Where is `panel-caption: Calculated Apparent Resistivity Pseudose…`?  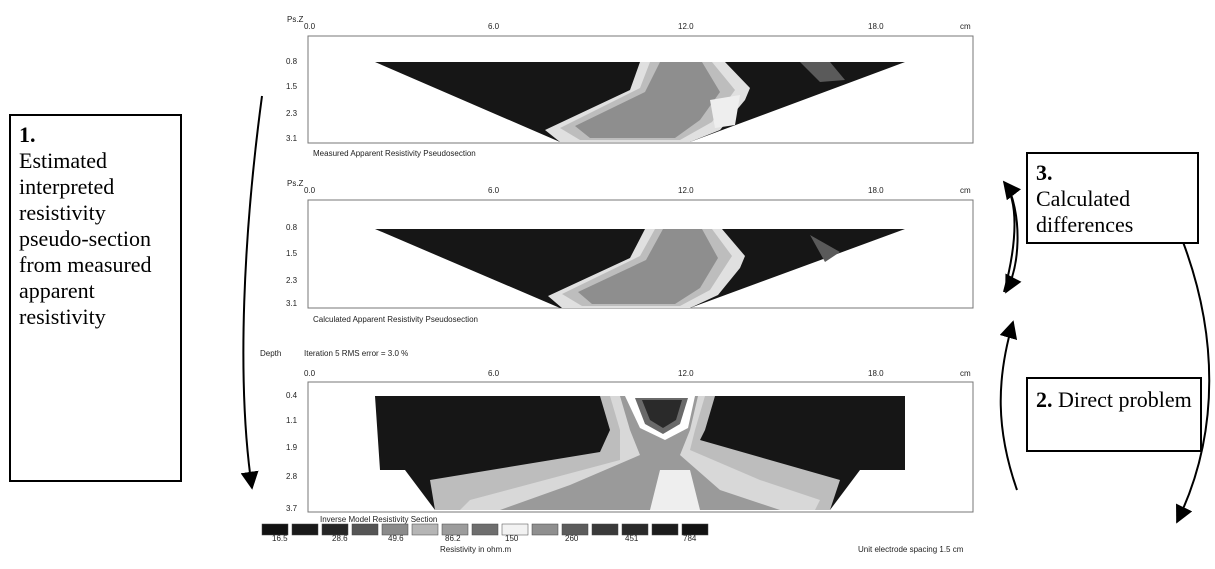 panel-caption: Calculated Apparent Resistivity Pseudose… is located at coordinates (395, 319).